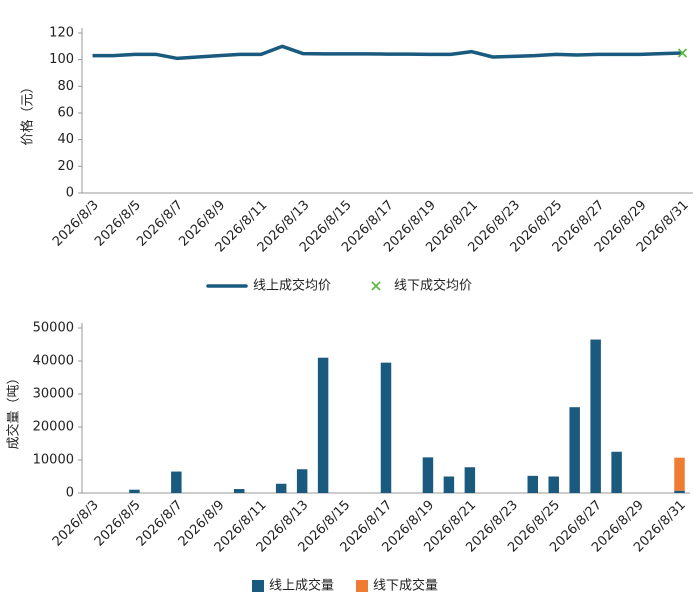 This screenshot has height=600, width=700. I want to click on legend-label: 线下成交量, so click(405, 586).